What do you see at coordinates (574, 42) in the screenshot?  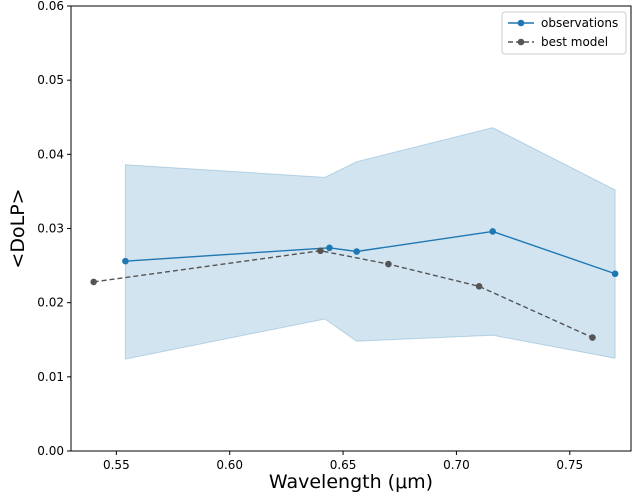 I see `legend-label-best-model: best model` at bounding box center [574, 42].